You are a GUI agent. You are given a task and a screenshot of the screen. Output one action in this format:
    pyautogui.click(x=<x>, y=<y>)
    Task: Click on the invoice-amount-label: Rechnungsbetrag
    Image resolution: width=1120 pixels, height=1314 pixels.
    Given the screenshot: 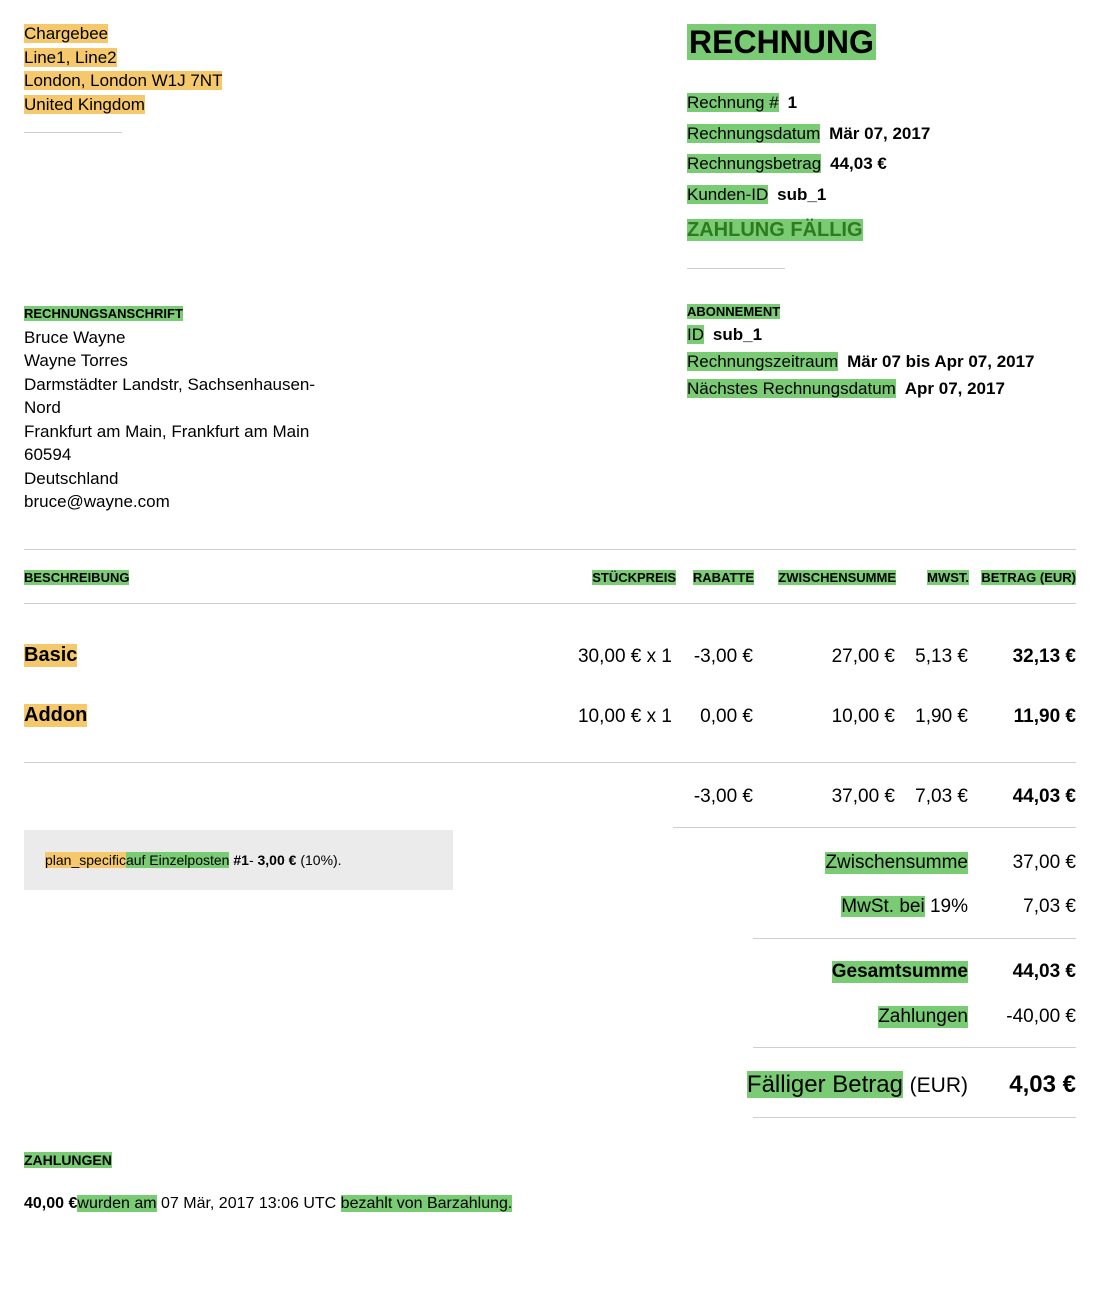 What is the action you would take?
    pyautogui.click(x=754, y=163)
    